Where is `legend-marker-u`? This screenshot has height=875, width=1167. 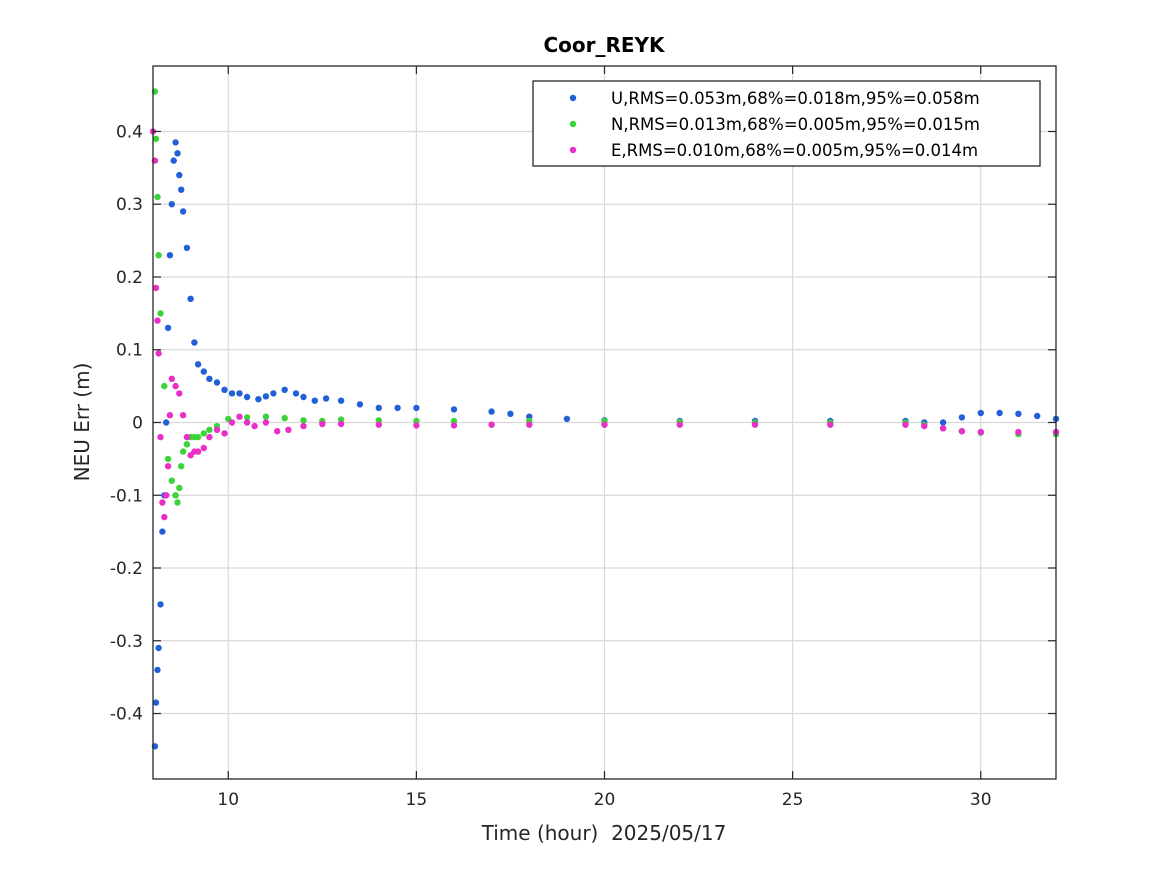
legend-marker-u is located at coordinates (573, 98).